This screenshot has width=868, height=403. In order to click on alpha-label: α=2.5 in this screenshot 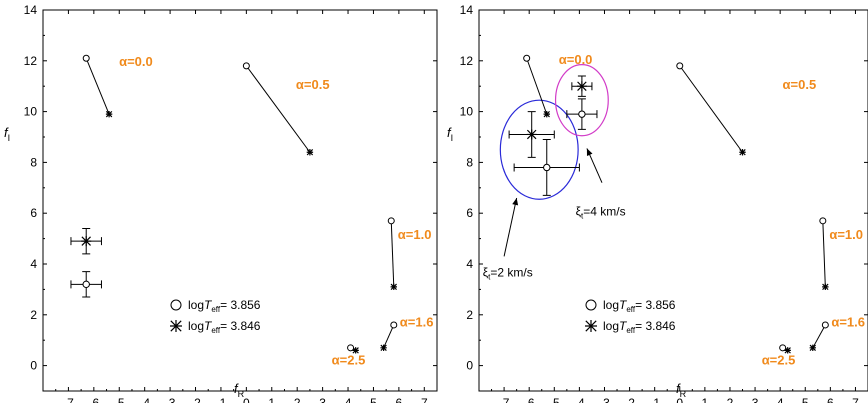, I will do `click(779, 359)`.